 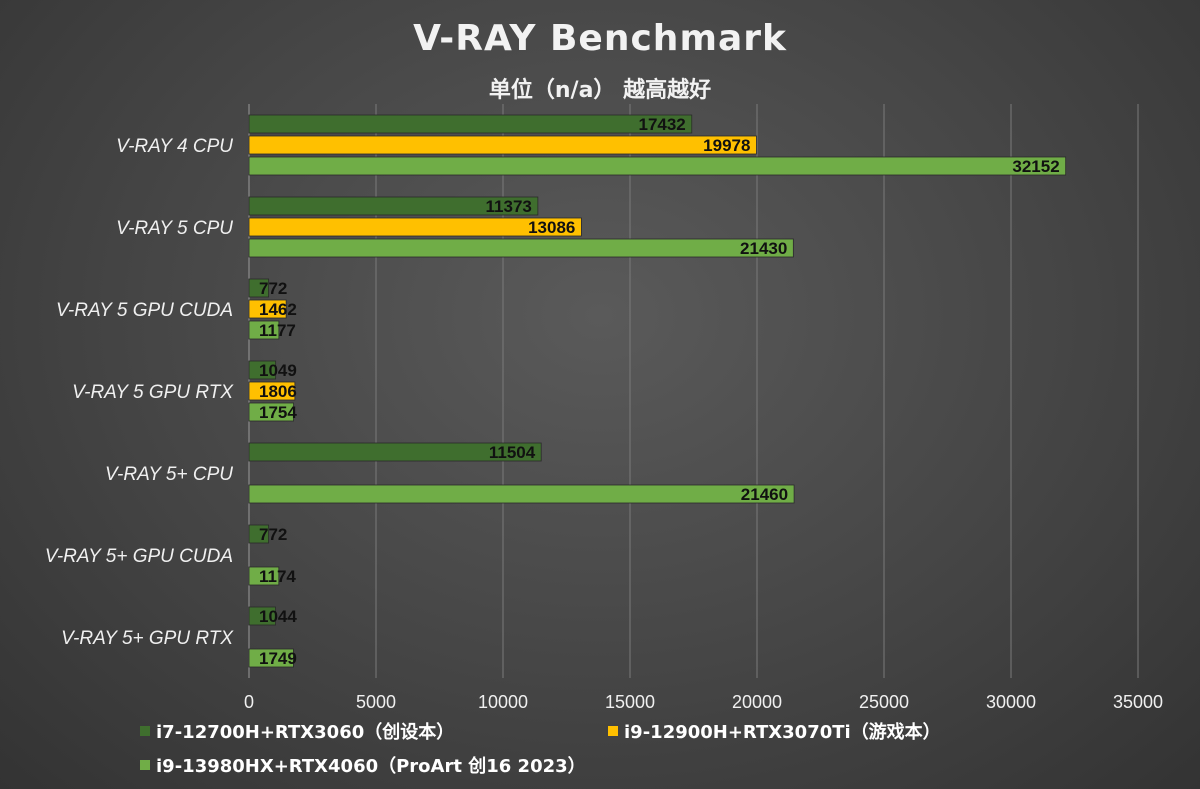 What do you see at coordinates (726, 145) in the screenshot?
I see `data-label-s2-c0: 19978` at bounding box center [726, 145].